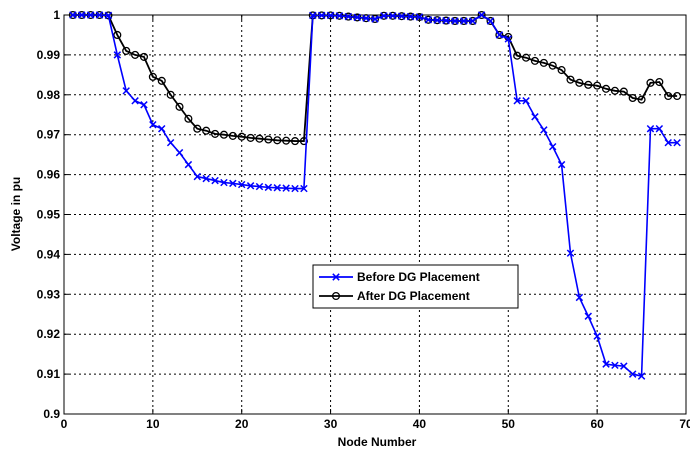  Describe the element at coordinates (16, 214) in the screenshot. I see `y-axis-label: Voltage in pu` at that location.